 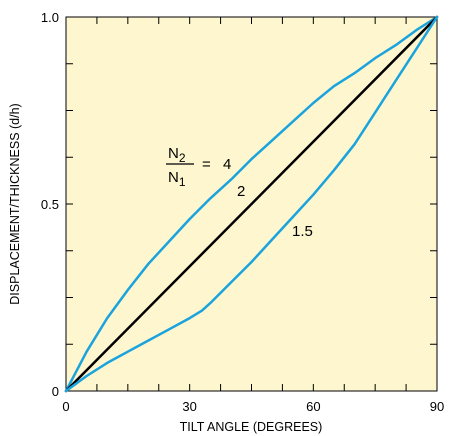 What do you see at coordinates (241, 191) in the screenshot?
I see `curve-label-2: 2` at bounding box center [241, 191].